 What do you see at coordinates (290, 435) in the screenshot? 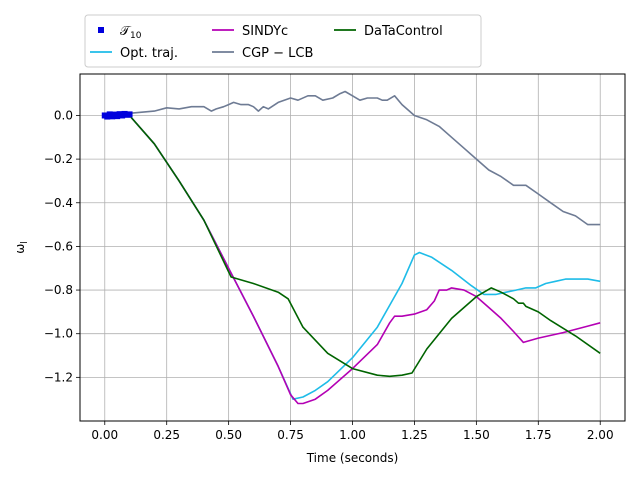
I see `x-tick-label: 0.75` at bounding box center [290, 435].